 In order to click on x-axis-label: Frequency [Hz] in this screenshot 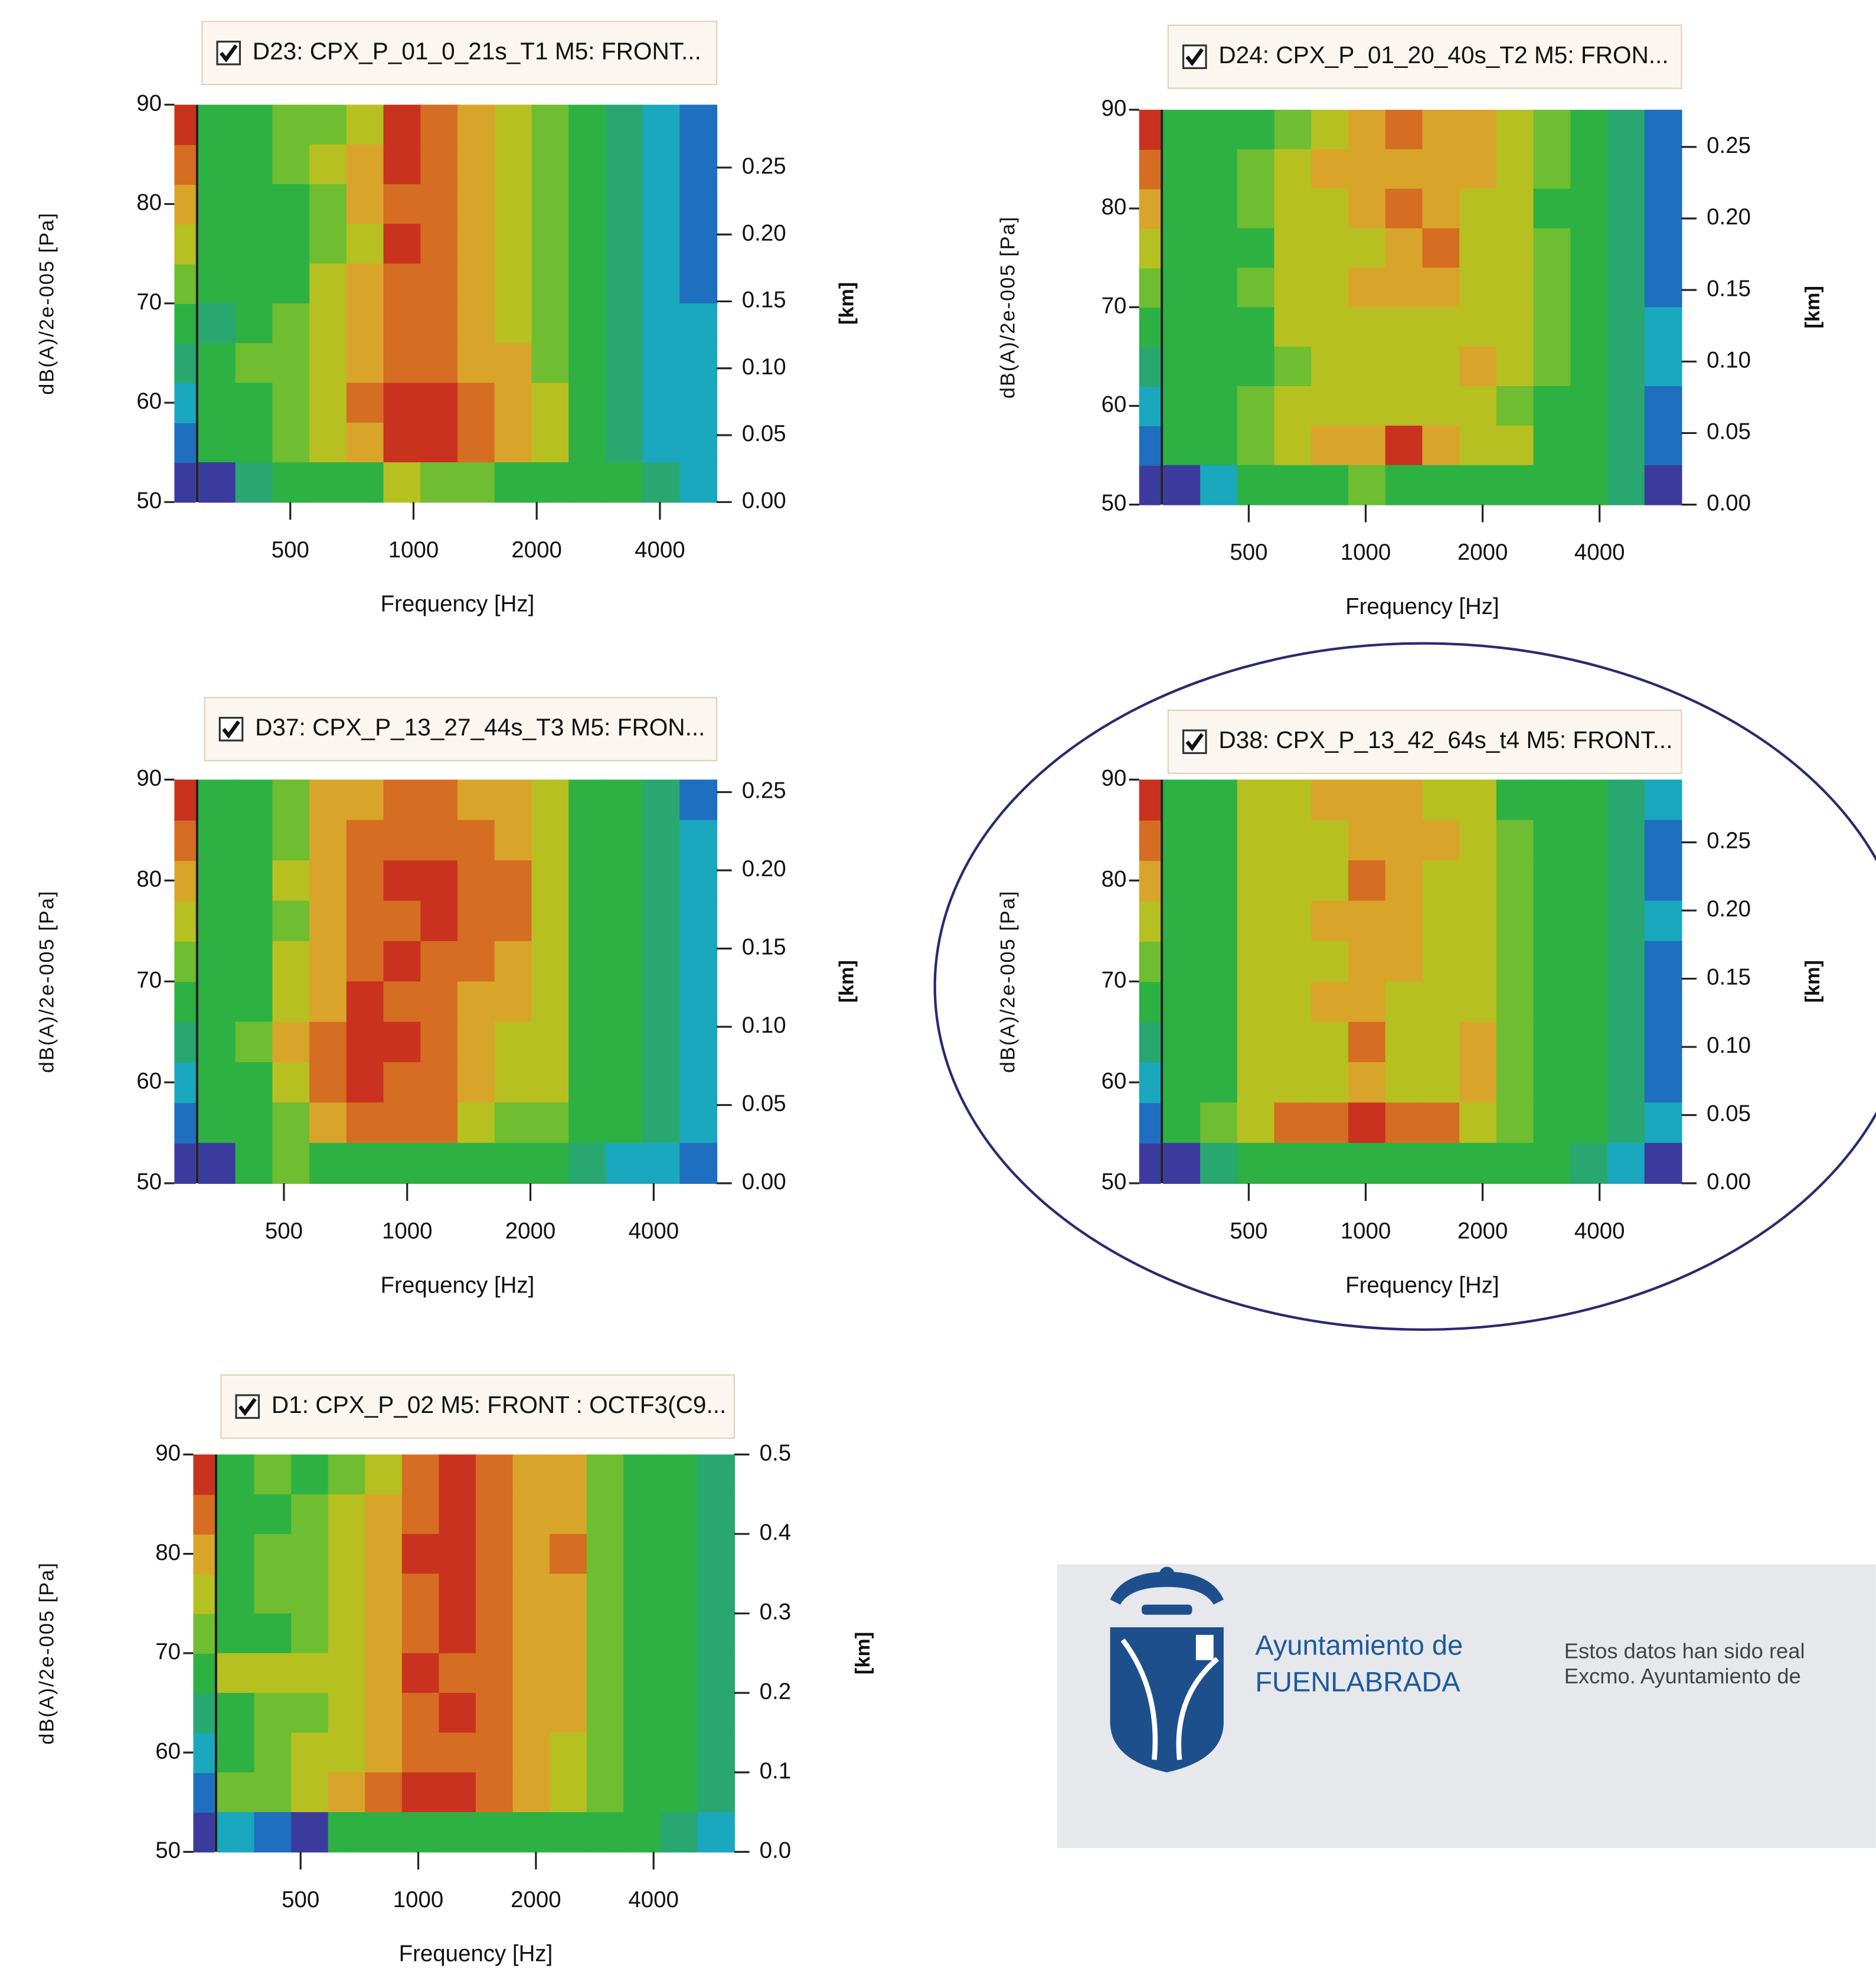, I will do `click(458, 604)`.